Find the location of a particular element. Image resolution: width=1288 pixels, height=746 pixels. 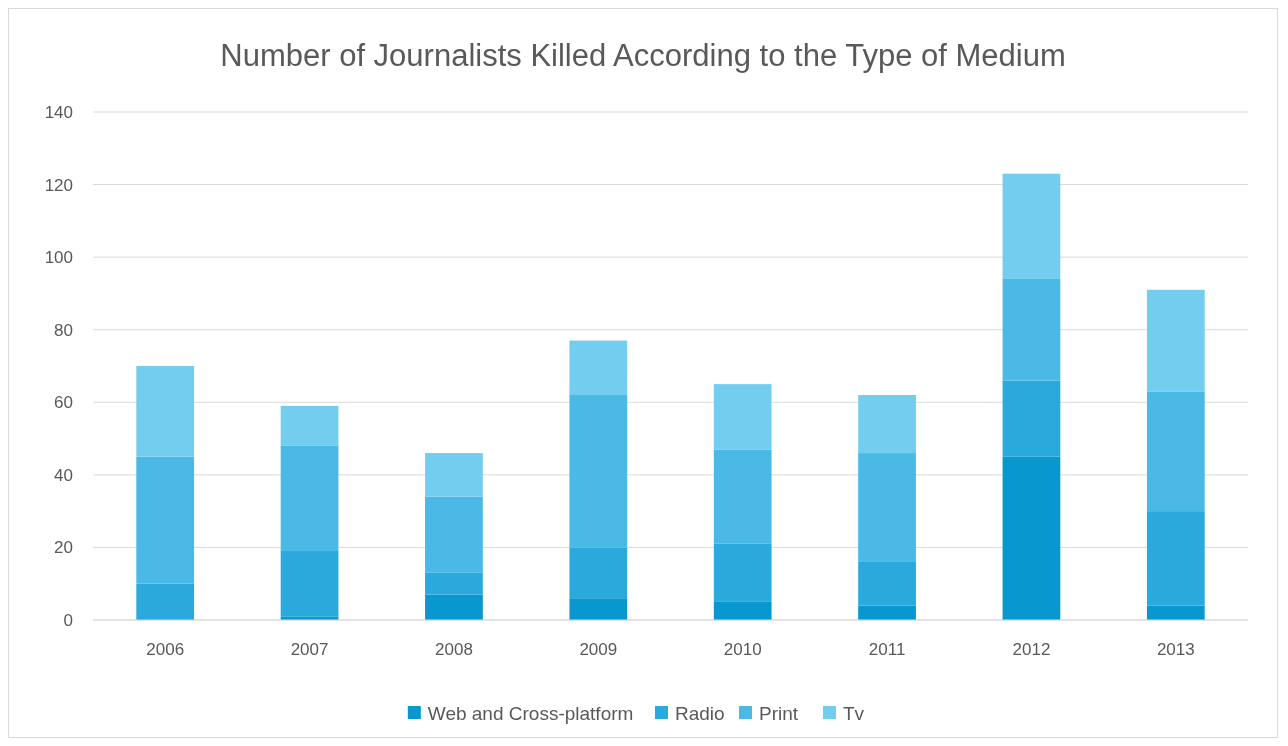

x-tick-label: 2013 is located at coordinates (1175, 649).